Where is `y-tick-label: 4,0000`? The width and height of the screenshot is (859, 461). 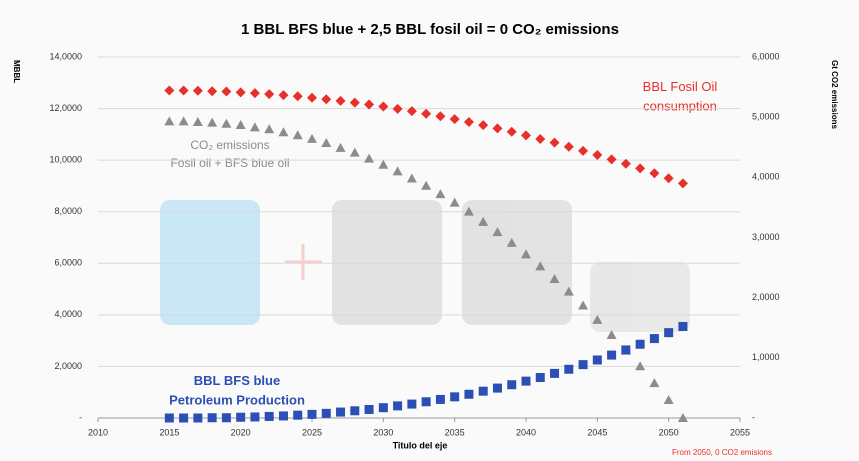 y-tick-label: 4,0000 is located at coordinates (68, 314).